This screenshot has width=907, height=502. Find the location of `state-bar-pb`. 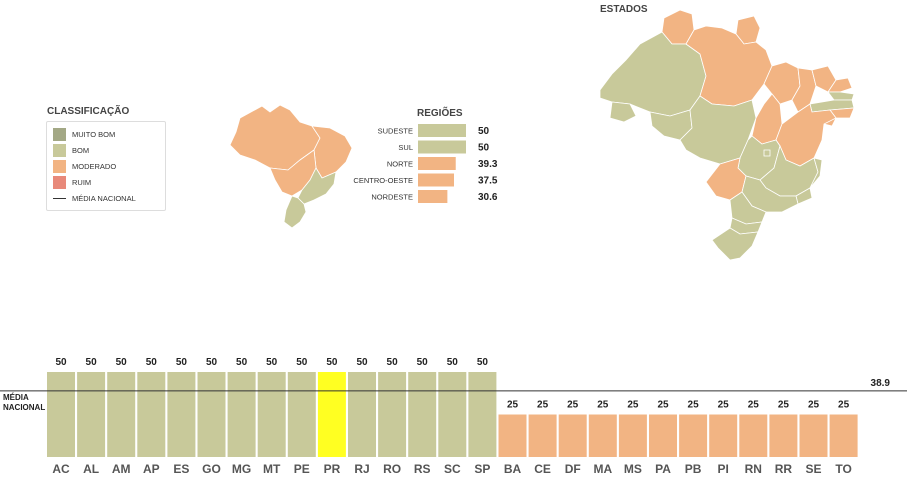

state-bar-pb is located at coordinates (693, 435).